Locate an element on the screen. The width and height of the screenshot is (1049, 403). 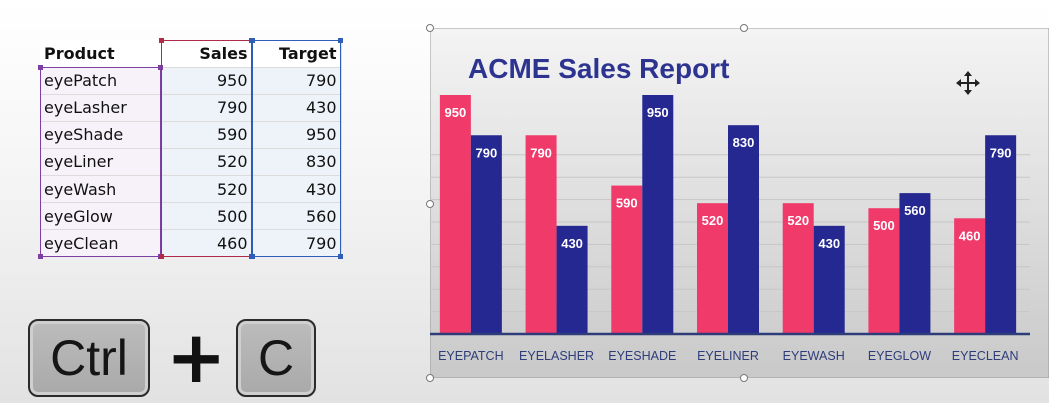
cell-sales: 590 is located at coordinates (207, 135).